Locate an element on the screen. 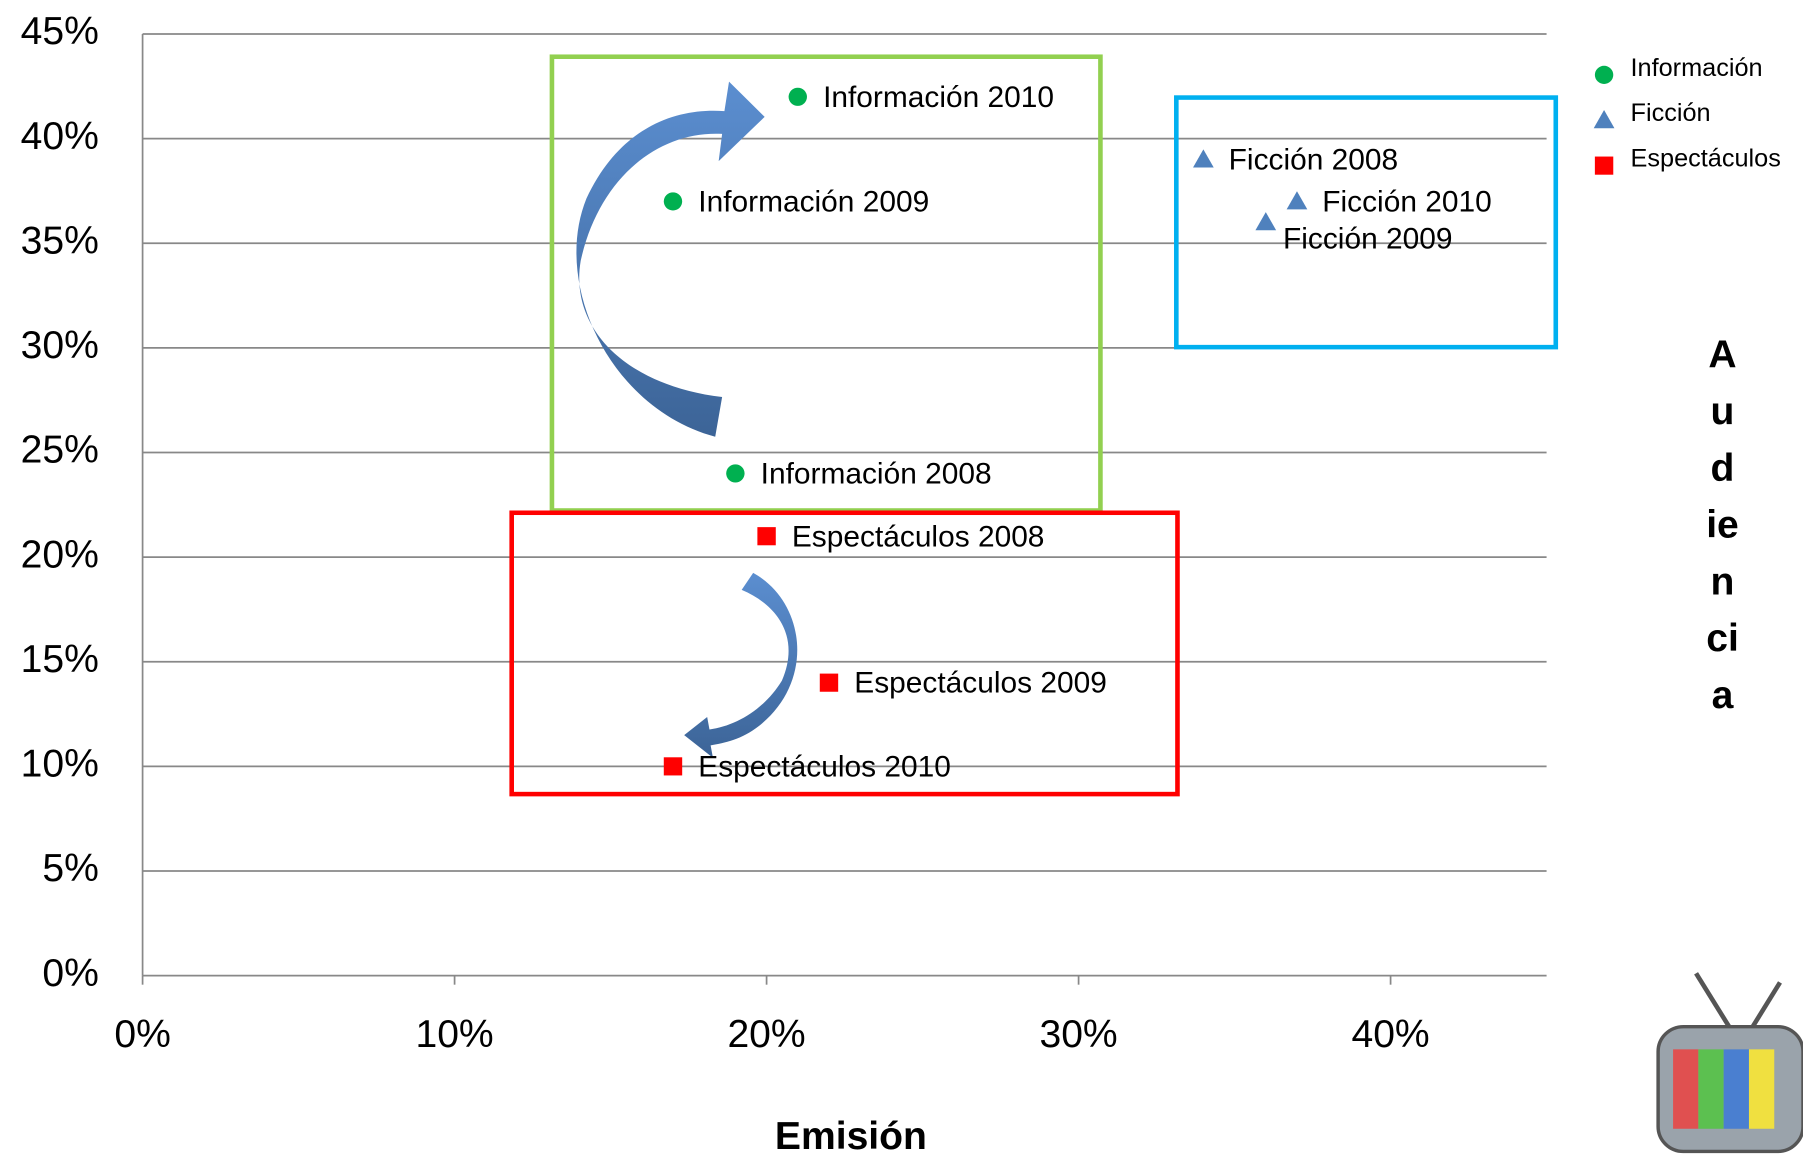  point-label: Información 2008 is located at coordinates (876, 474).